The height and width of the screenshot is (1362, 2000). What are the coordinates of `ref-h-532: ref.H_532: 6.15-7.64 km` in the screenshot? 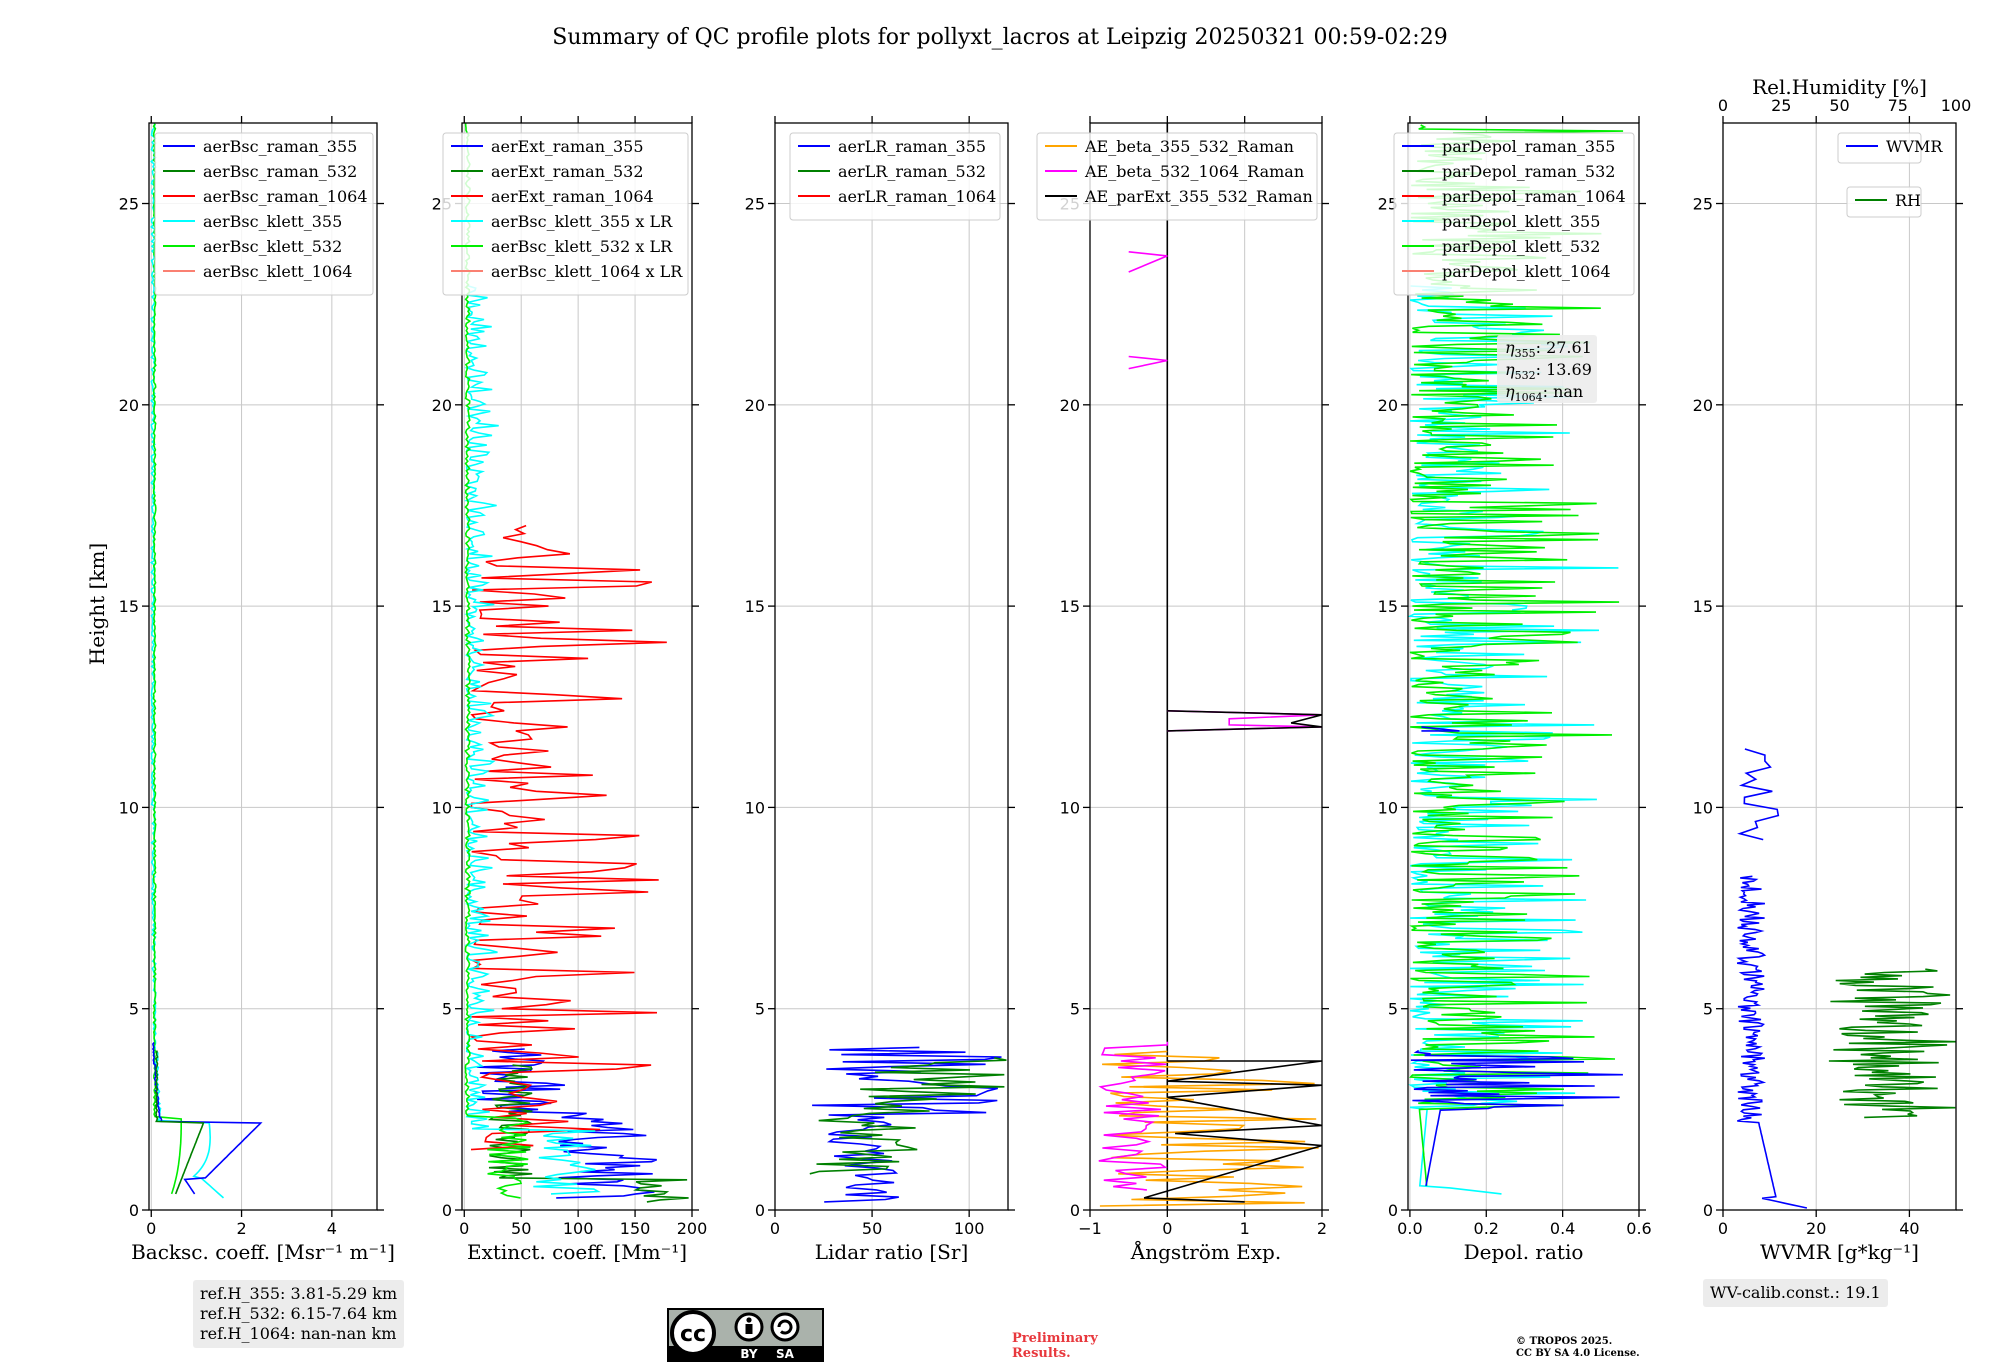 It's located at (299, 1313).